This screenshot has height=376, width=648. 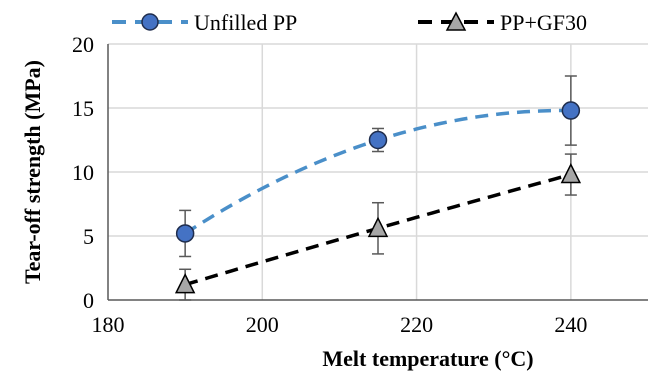 What do you see at coordinates (245, 22) in the screenshot?
I see `legend-label-unfilled-pp: Unfilled PP` at bounding box center [245, 22].